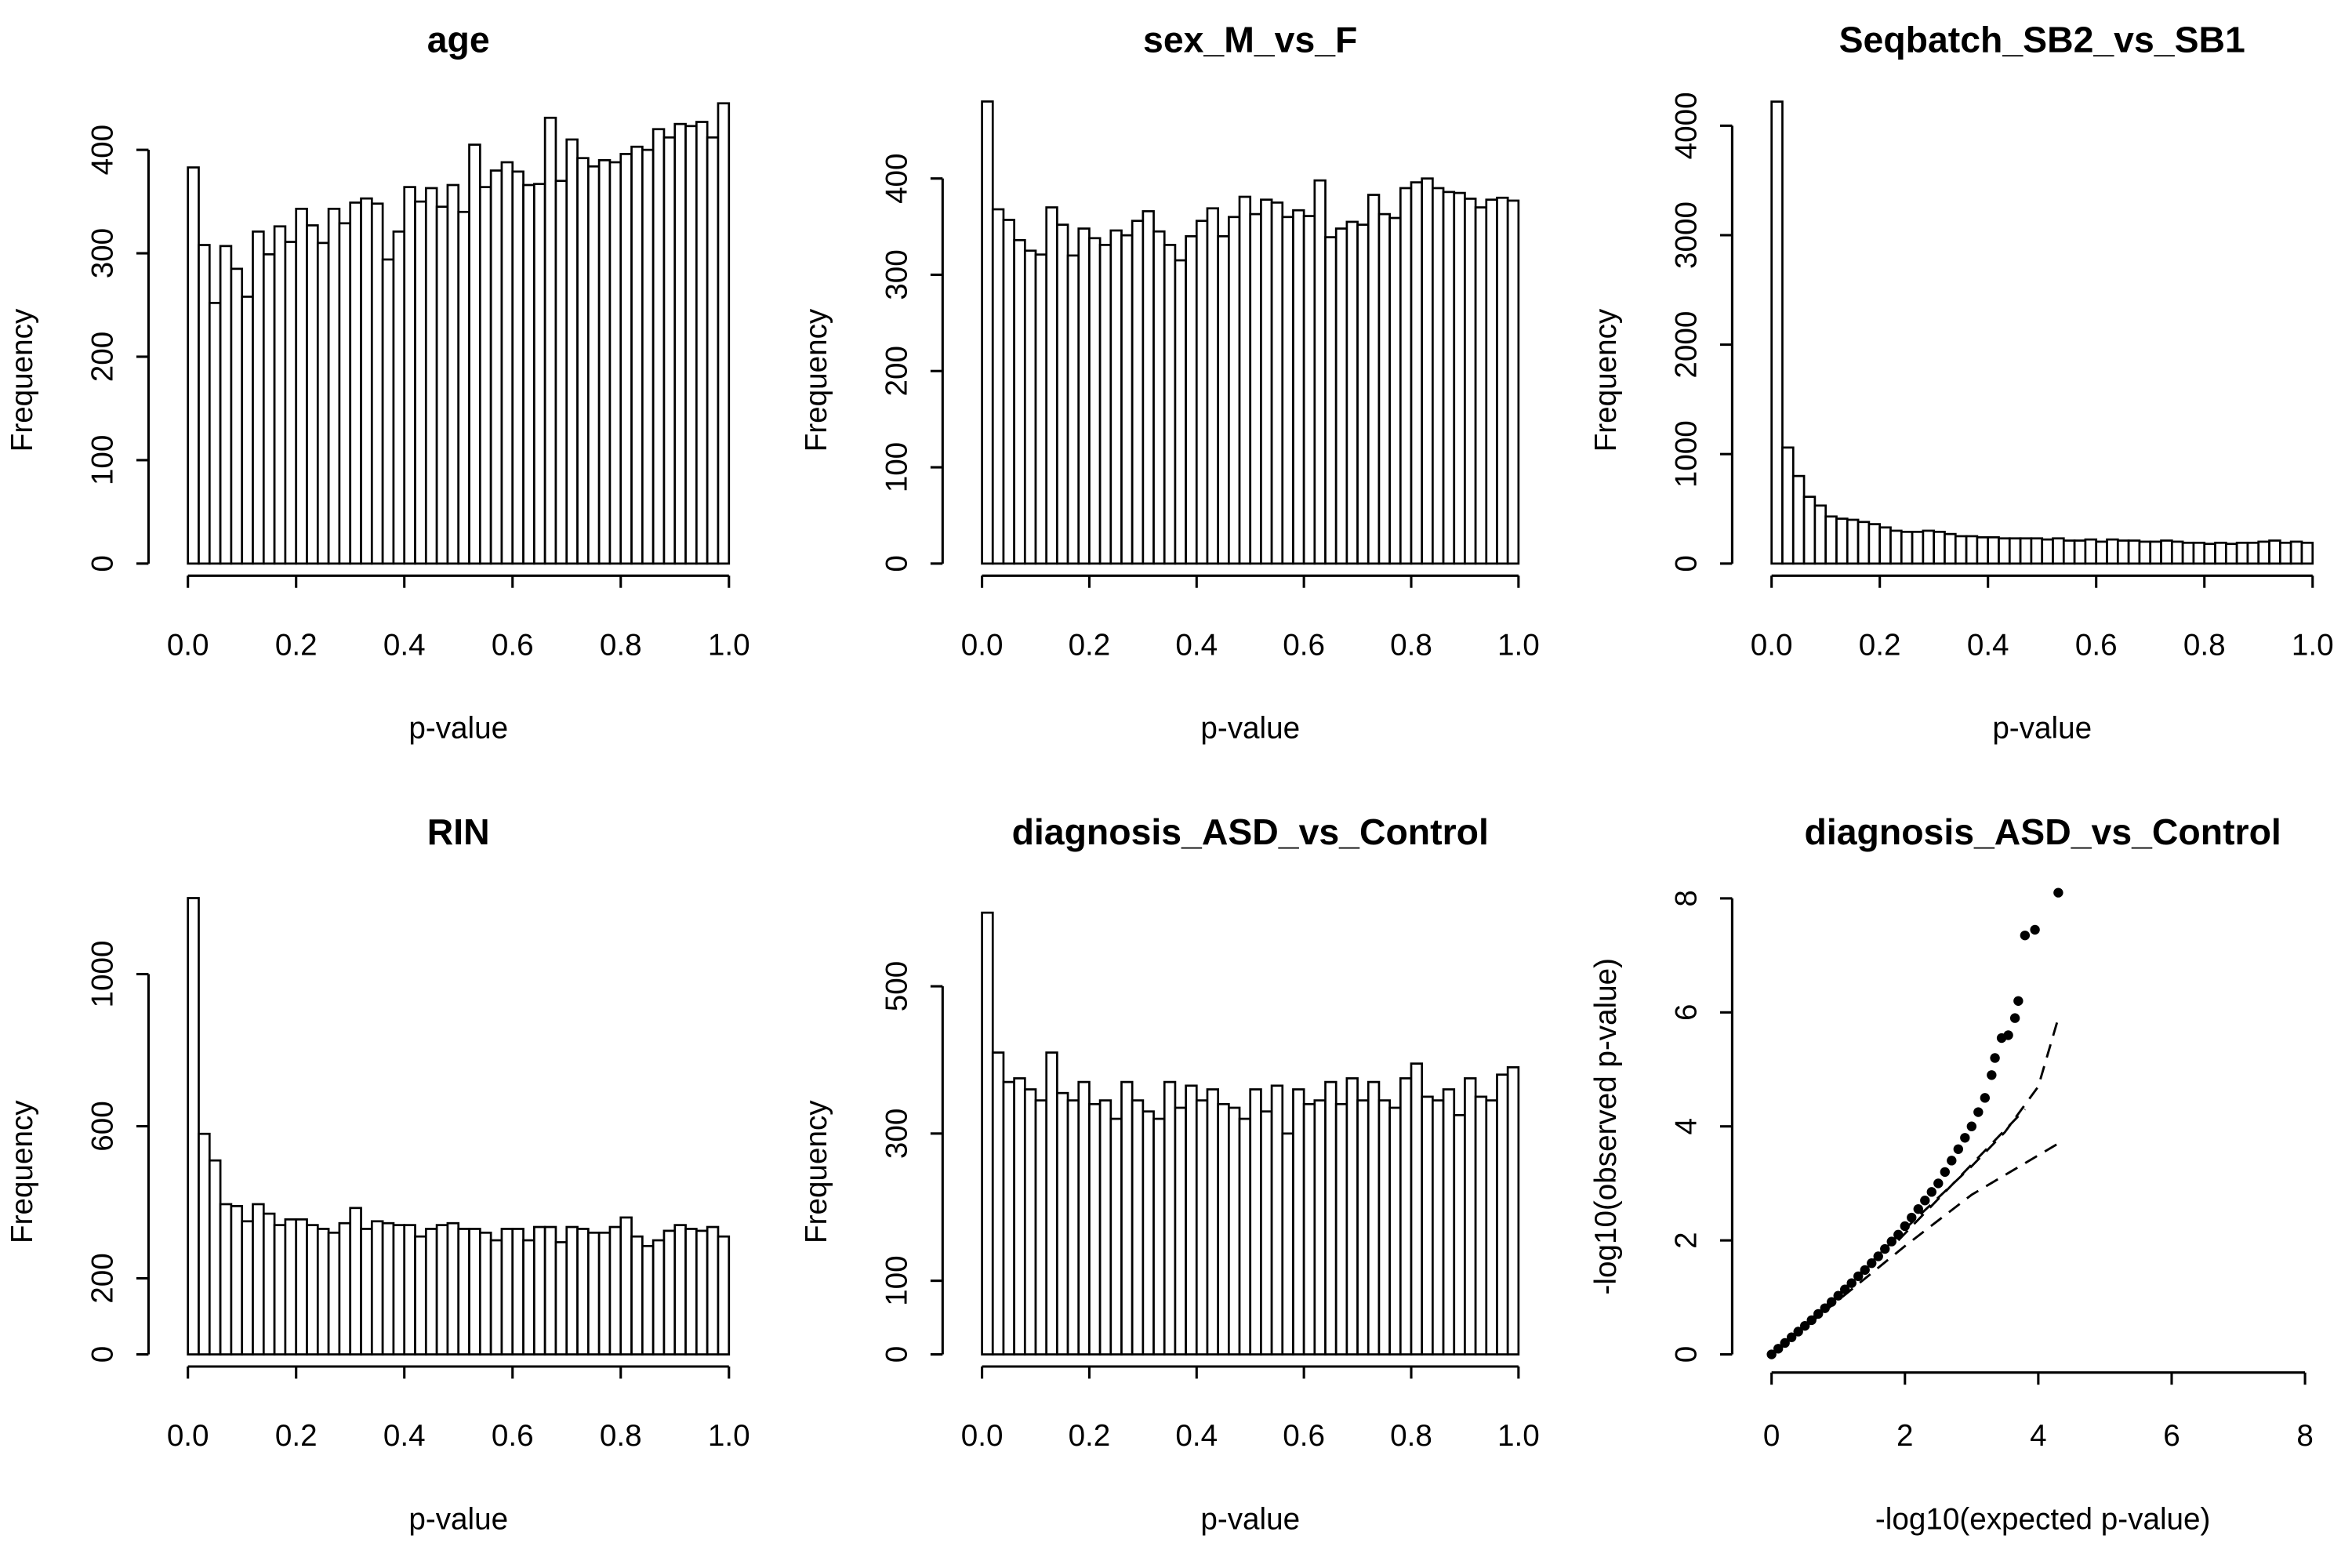 This screenshot has height=1568, width=2352. What do you see at coordinates (513, 645) in the screenshot?
I see `x-tick-label: 0.6` at bounding box center [513, 645].